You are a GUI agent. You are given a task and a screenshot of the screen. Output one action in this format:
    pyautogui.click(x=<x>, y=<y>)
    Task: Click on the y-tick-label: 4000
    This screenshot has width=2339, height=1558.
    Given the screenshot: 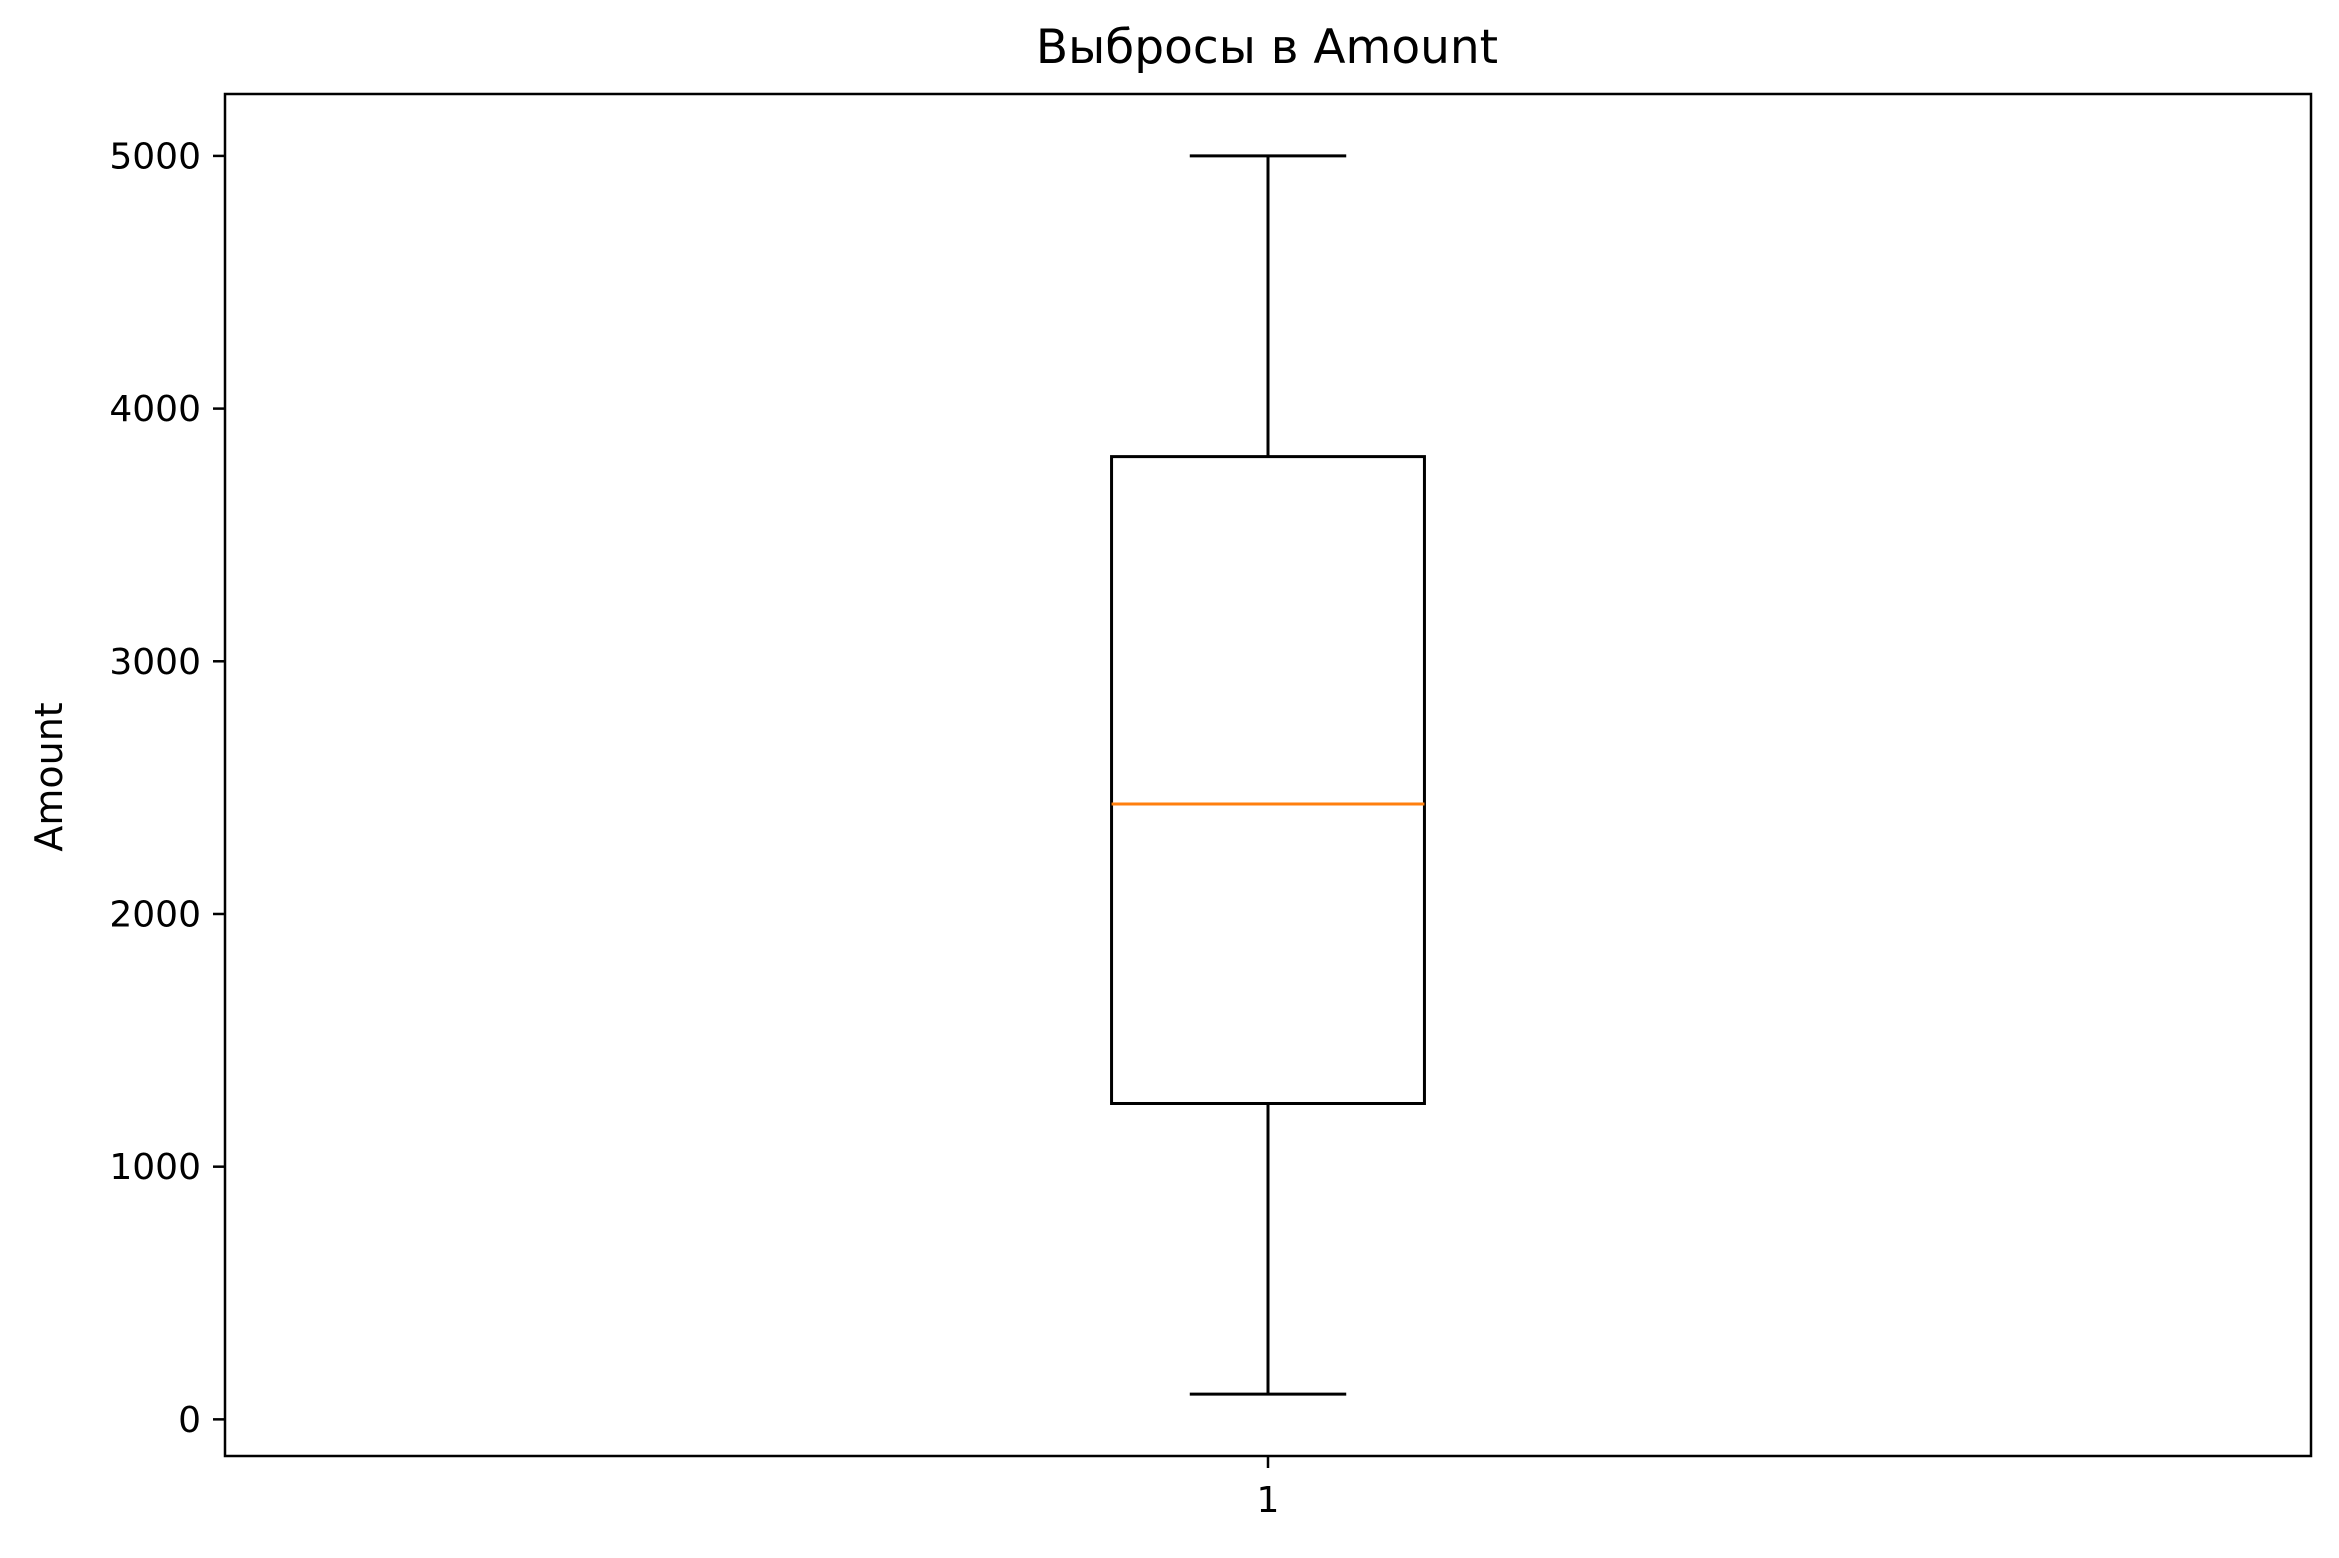 What is the action you would take?
    pyautogui.click(x=155, y=409)
    